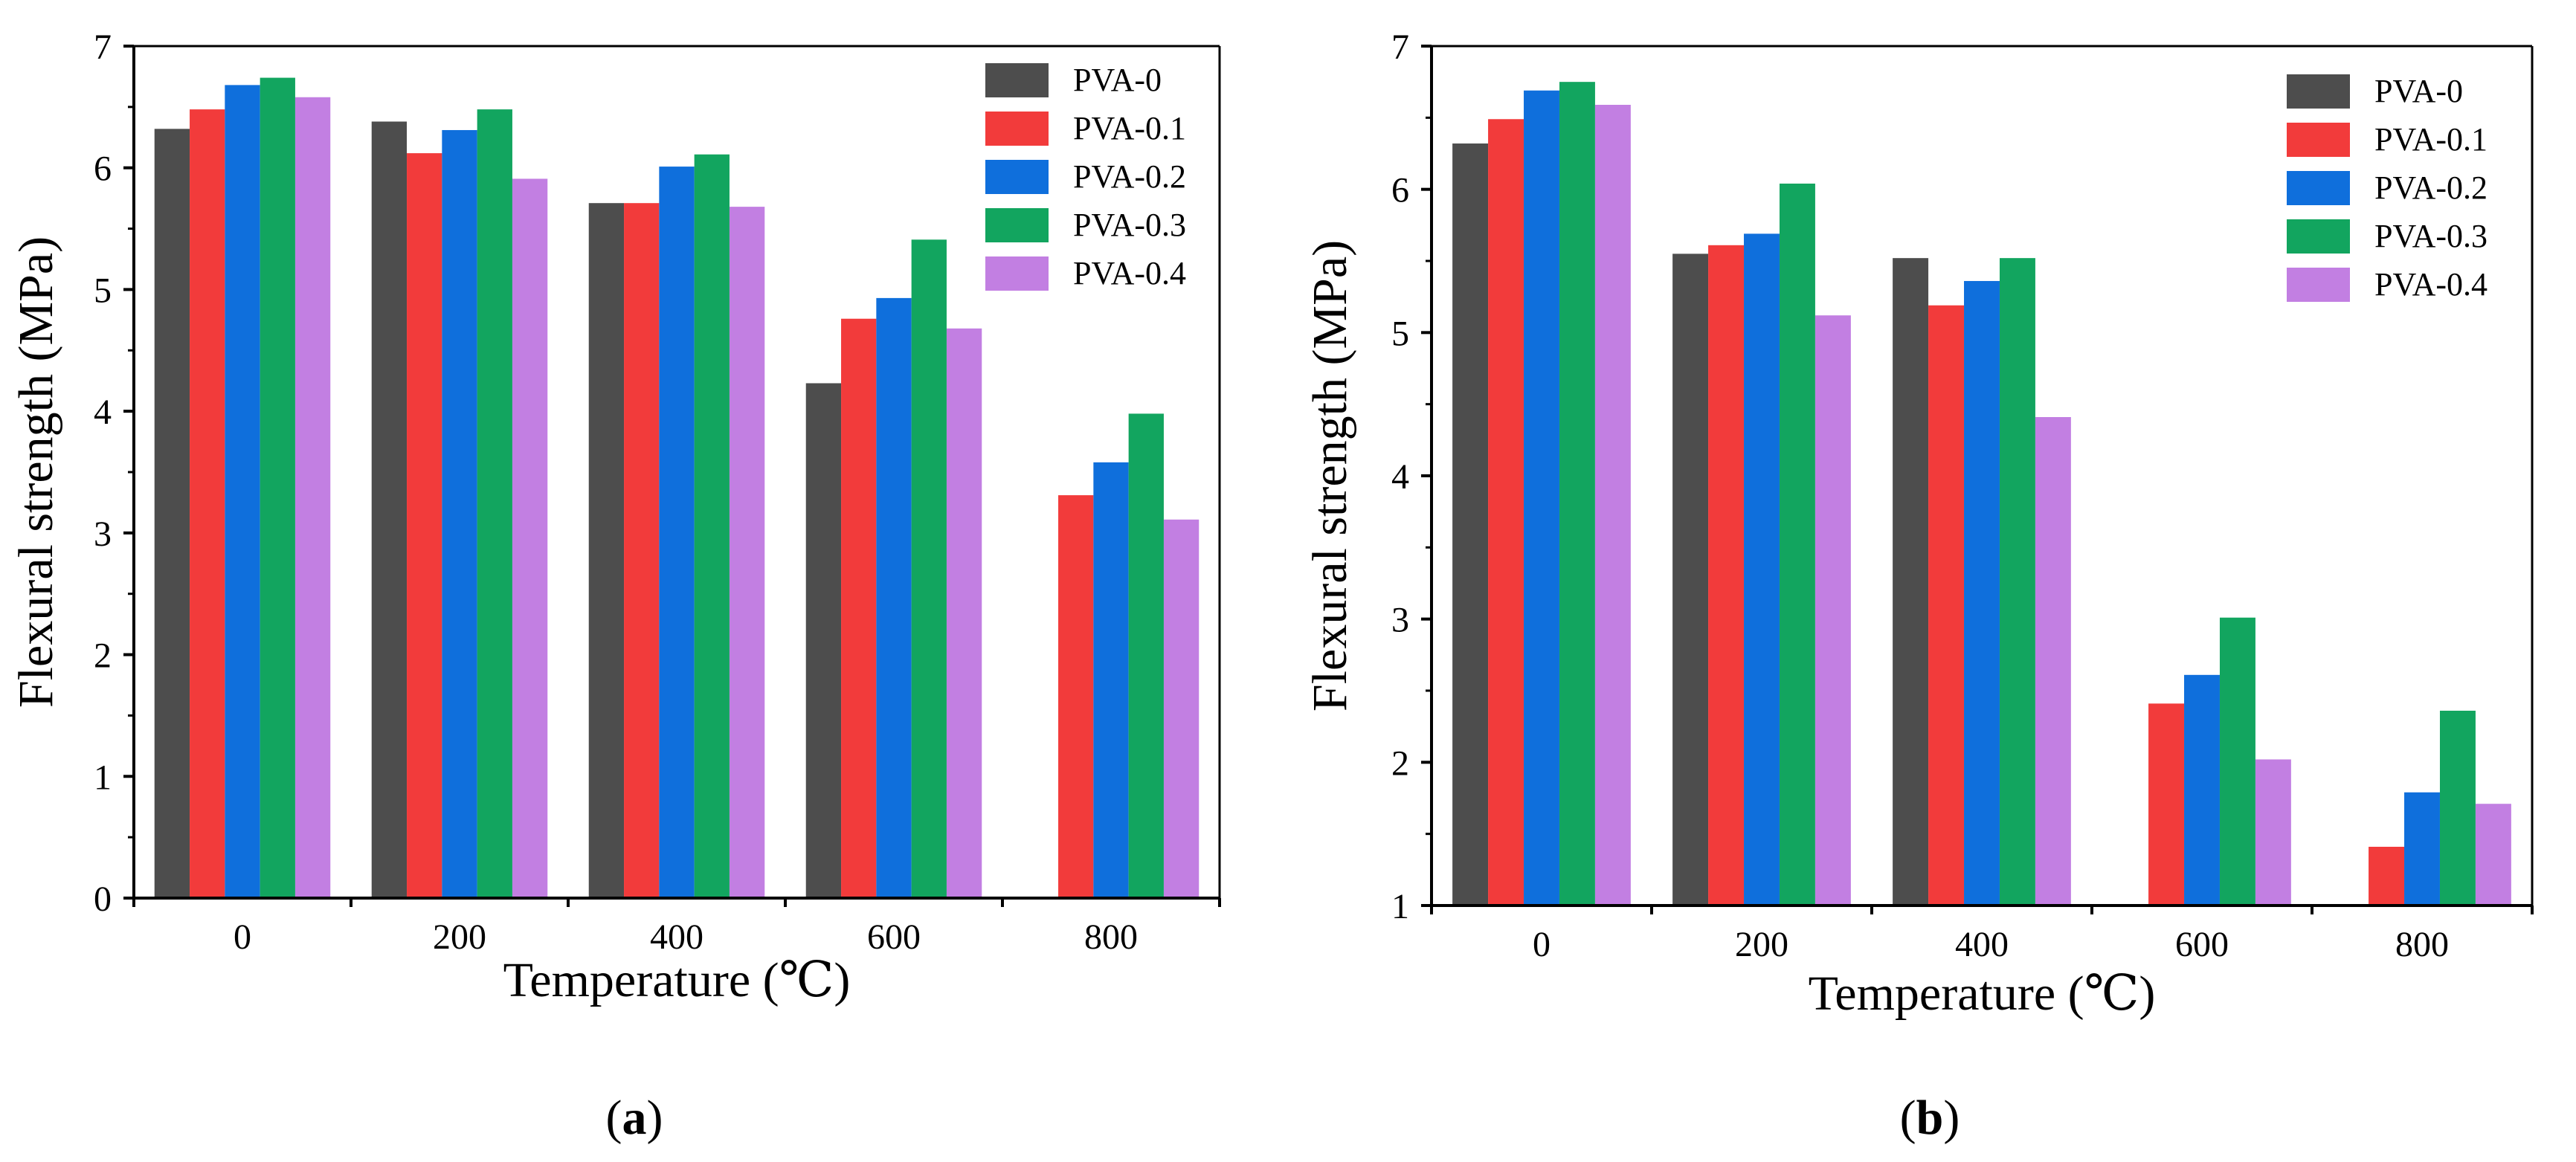 The width and height of the screenshot is (2576, 1162). I want to click on panel-label: (a), so click(634, 1118).